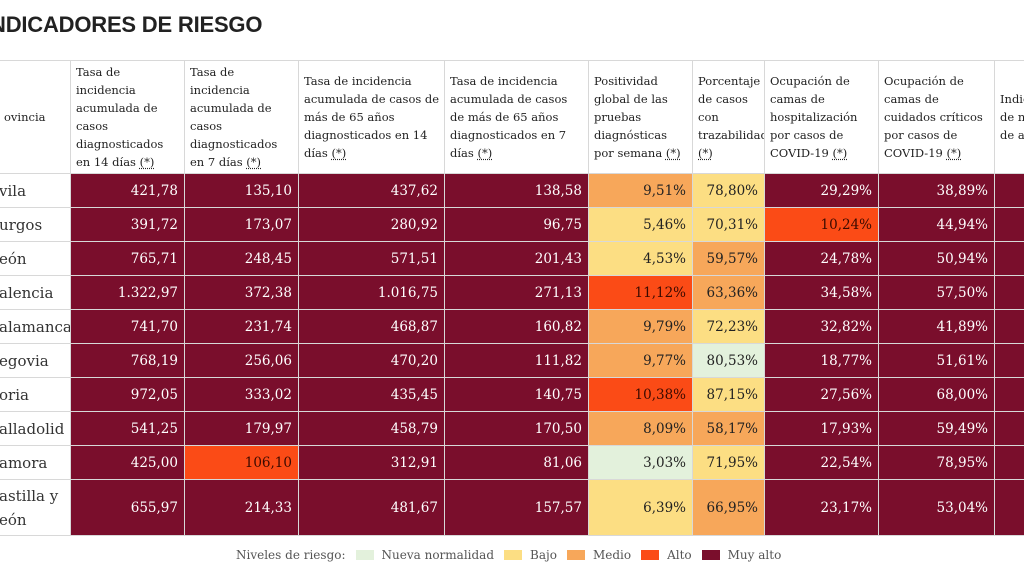 This screenshot has width=1024, height=576. Describe the element at coordinates (241, 428) in the screenshot. I see `value-cell: 179,97` at that location.